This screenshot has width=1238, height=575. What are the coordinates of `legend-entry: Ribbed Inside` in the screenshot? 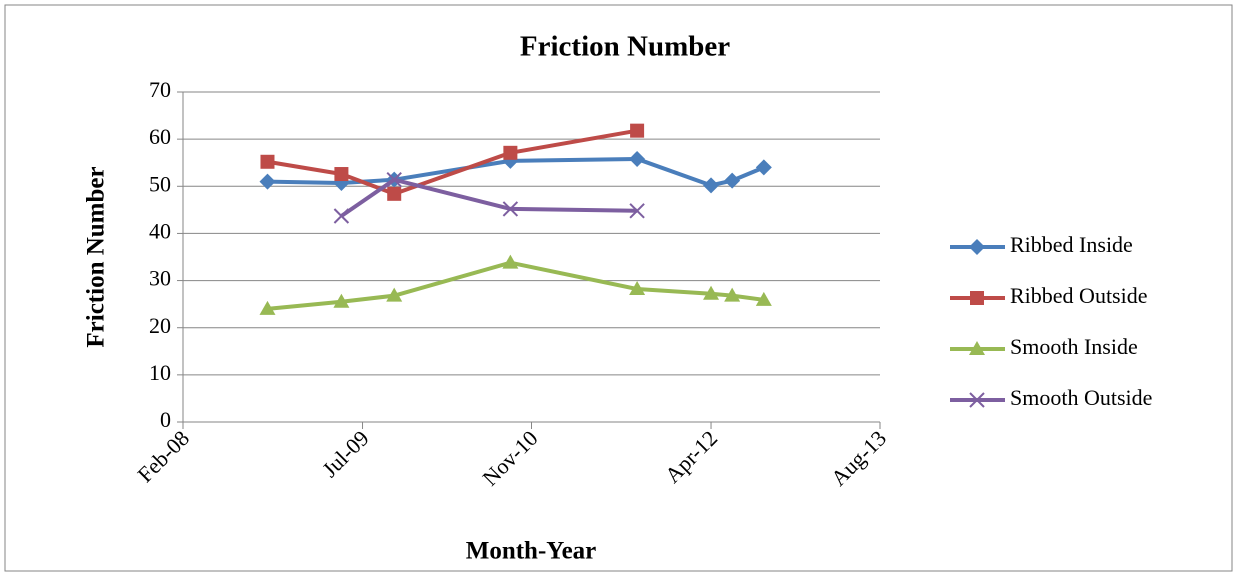 It's located at (1041, 244).